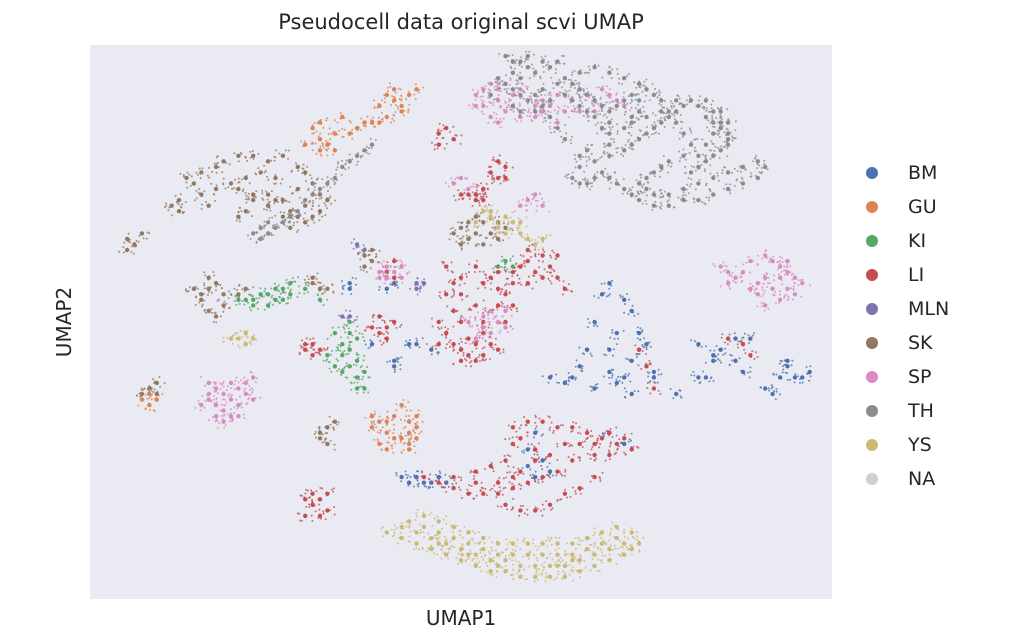  What do you see at coordinates (372, 144) in the screenshot?
I see `point-th` at bounding box center [372, 144].